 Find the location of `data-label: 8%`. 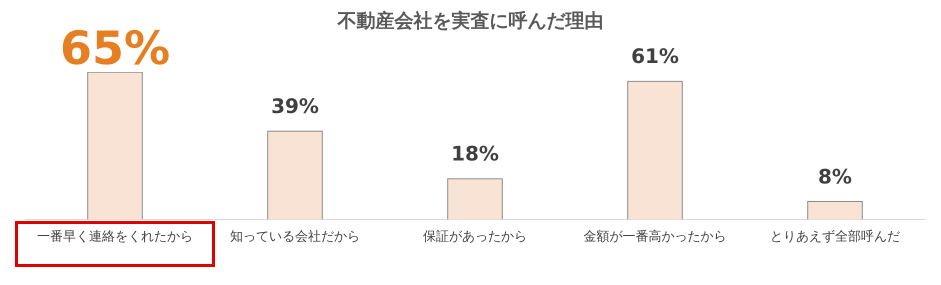

data-label: 8% is located at coordinates (835, 176).